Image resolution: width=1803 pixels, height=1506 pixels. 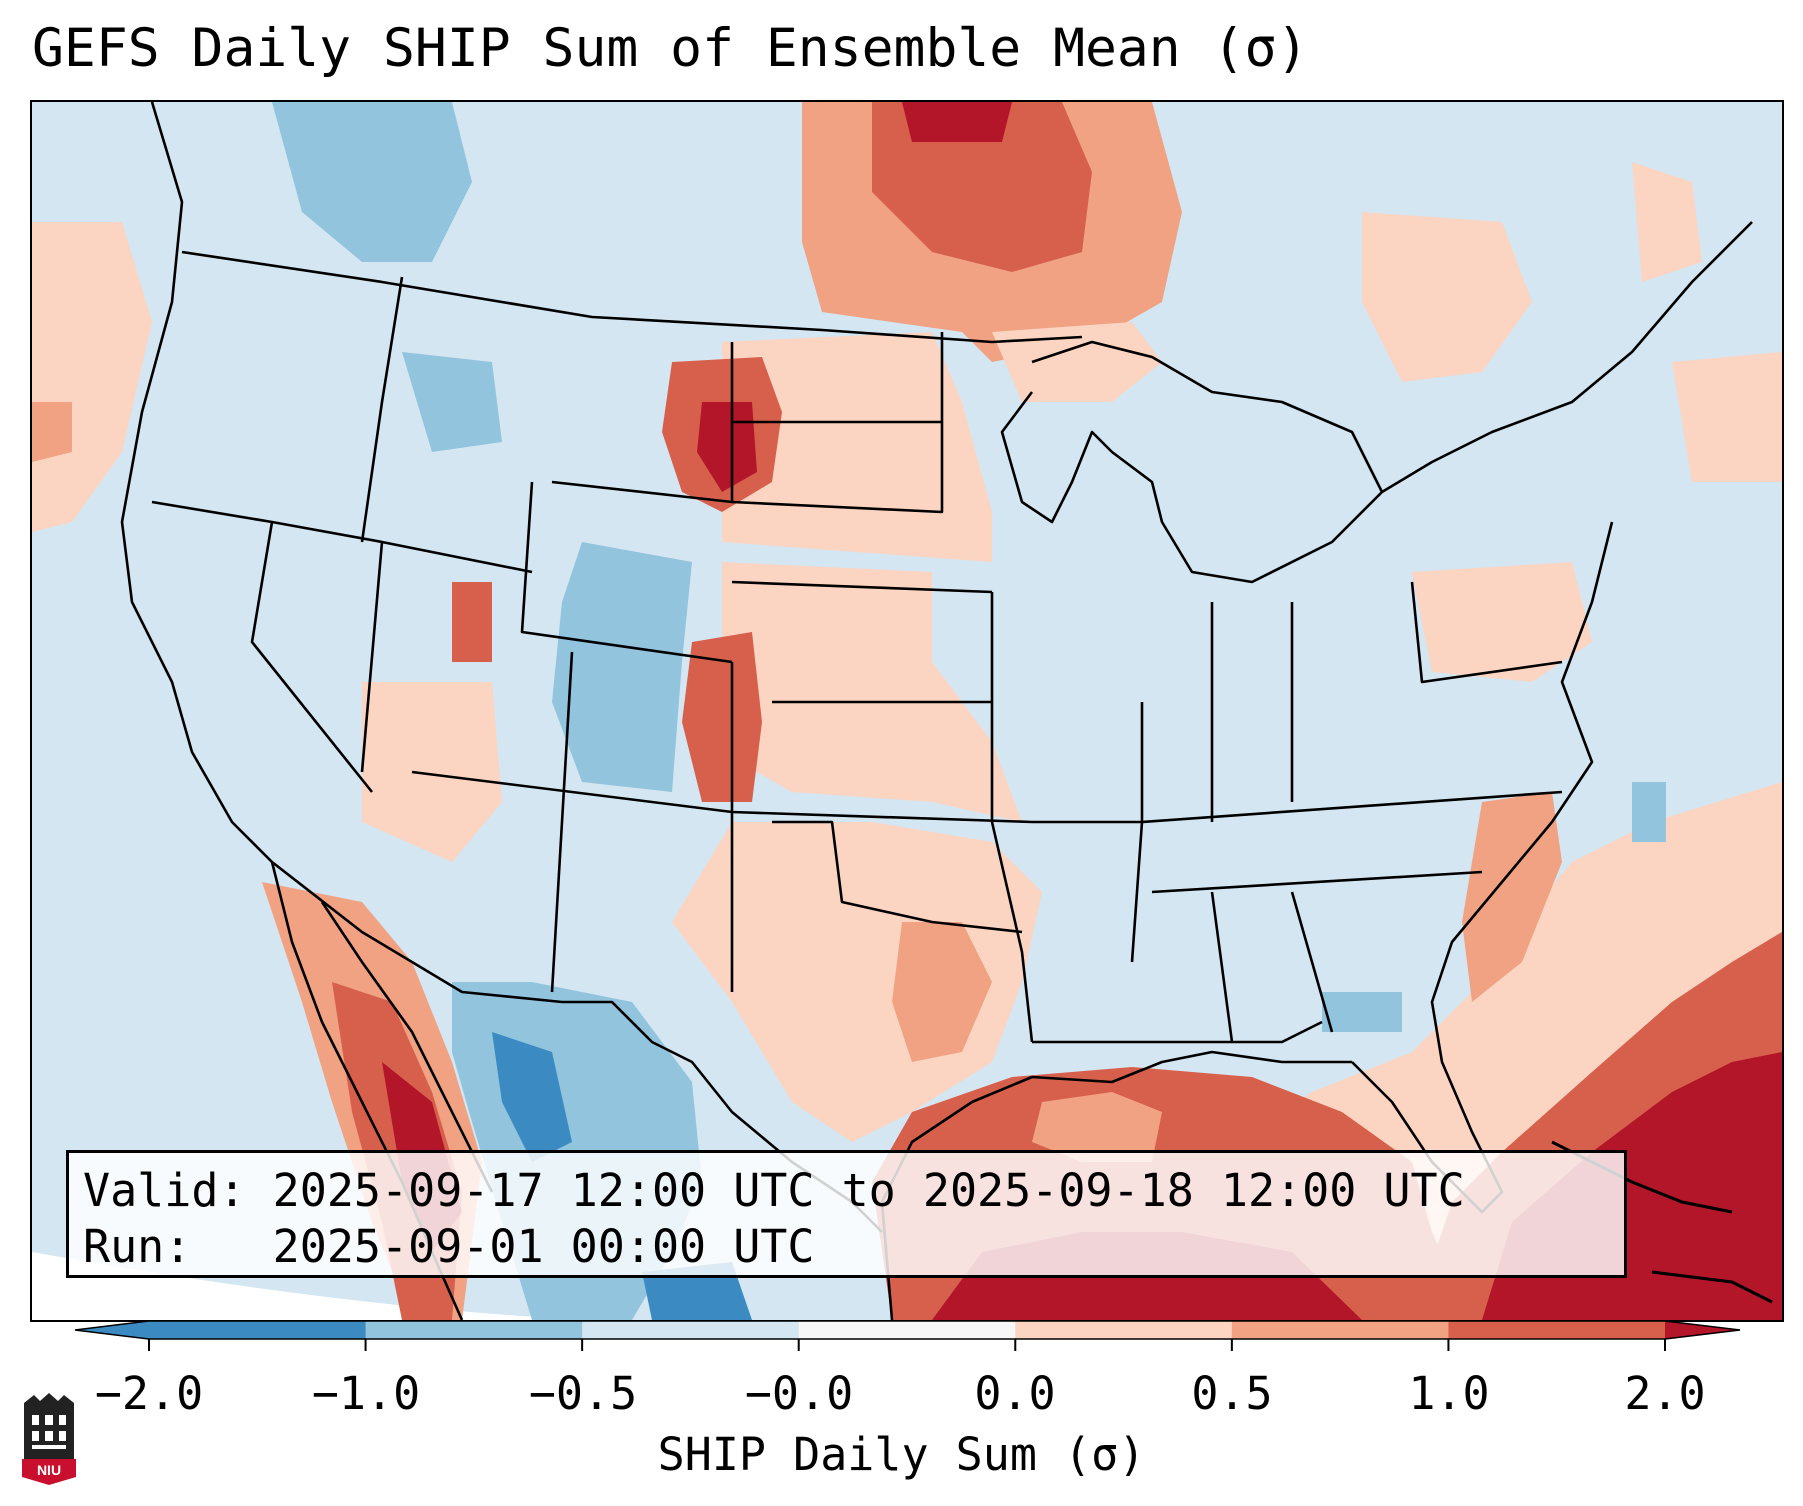 I want to click on pa-border, so click(x=1486, y=632).